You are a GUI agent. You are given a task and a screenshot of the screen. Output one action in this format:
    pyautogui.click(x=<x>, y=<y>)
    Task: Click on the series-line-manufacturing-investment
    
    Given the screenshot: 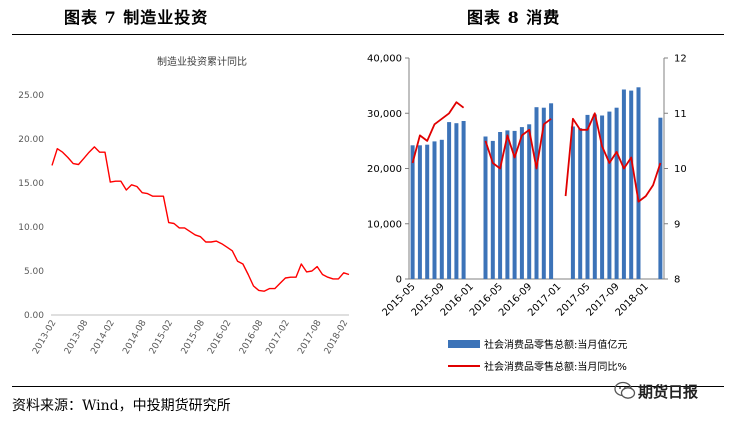 What is the action you would take?
    pyautogui.click(x=200, y=219)
    